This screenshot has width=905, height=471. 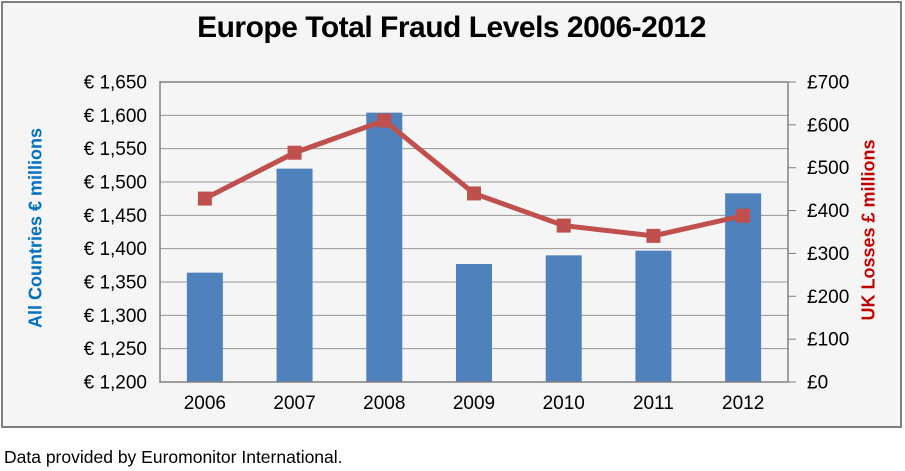 What do you see at coordinates (743, 403) in the screenshot?
I see `x-axis-label: 2012` at bounding box center [743, 403].